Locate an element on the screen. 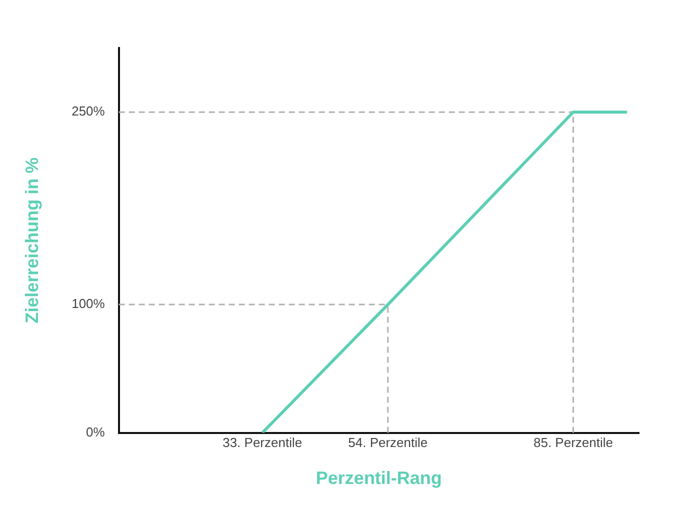 This screenshot has height=512, width=697. x-tick-label: 85. Perzentile is located at coordinates (573, 442).